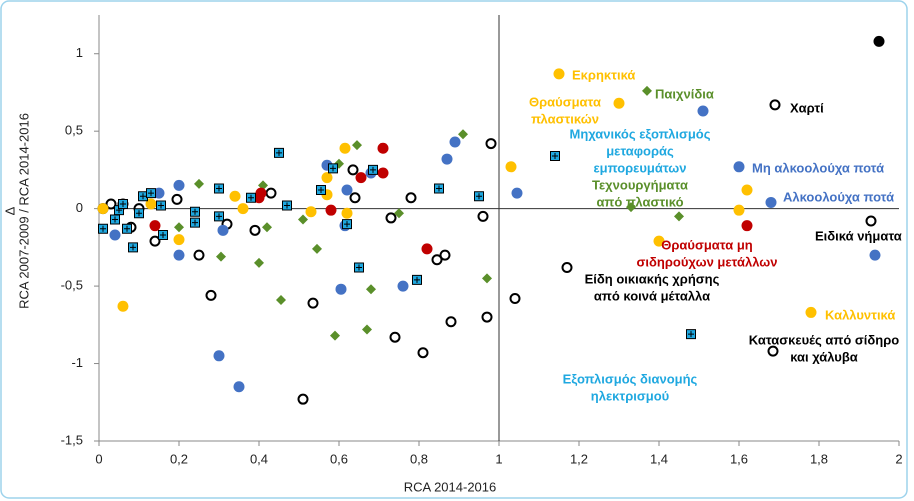  Describe the element at coordinates (807, 107) in the screenshot. I see `annotation: Χαρτί` at that location.